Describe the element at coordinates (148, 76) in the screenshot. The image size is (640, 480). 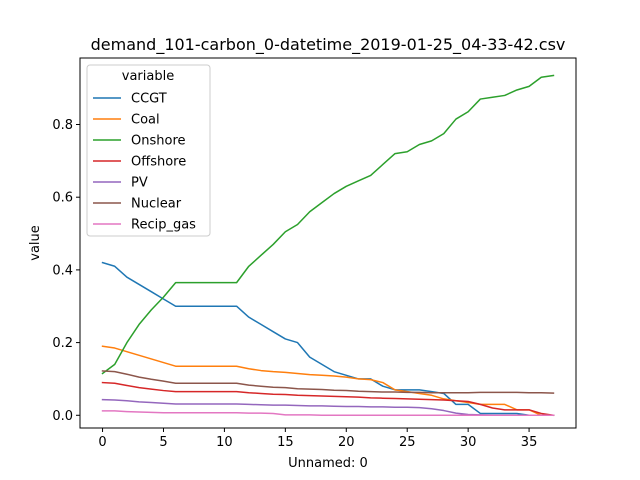
I see `legend-title: variable` at that location.